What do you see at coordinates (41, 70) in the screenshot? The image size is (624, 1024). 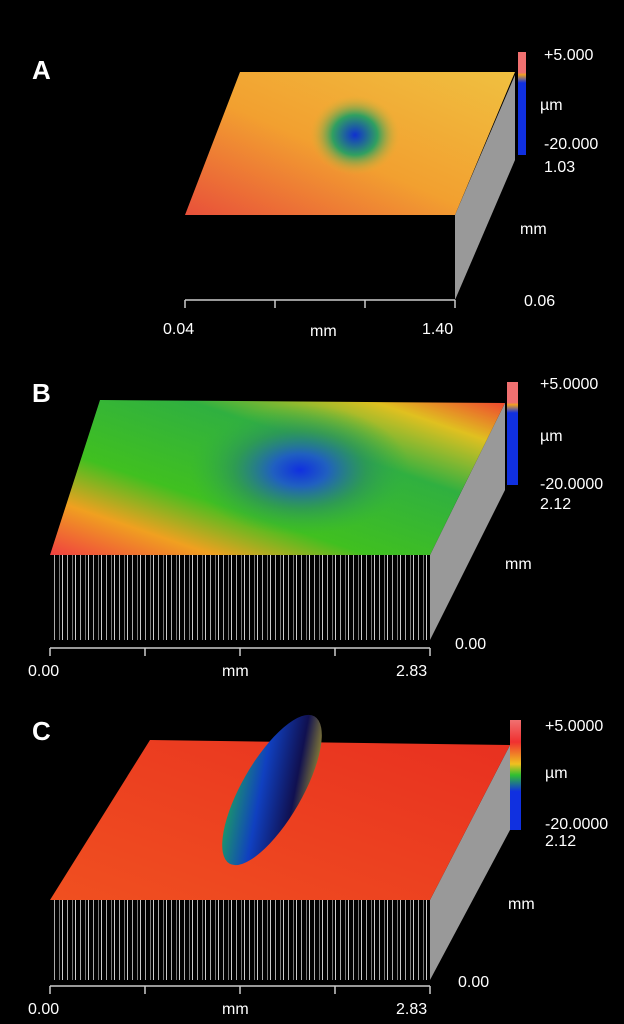 I see `panel-label: A` at bounding box center [41, 70].